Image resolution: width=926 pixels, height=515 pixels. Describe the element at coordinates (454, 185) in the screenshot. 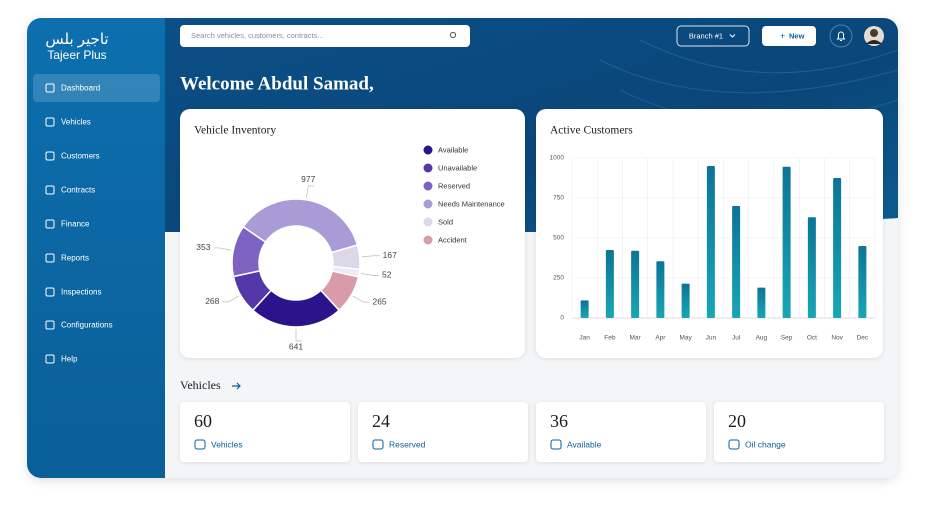

I see `legend-label: Reserved` at that location.